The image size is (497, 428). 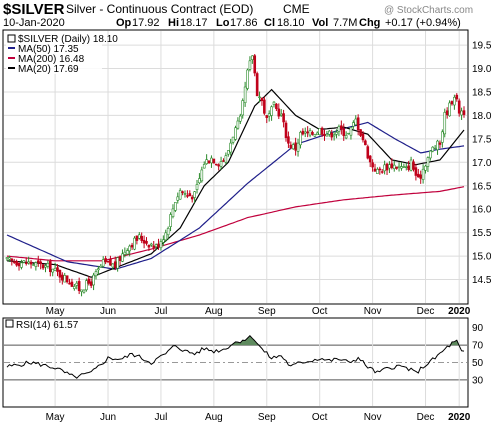 What do you see at coordinates (478, 328) in the screenshot?
I see `rsi-y-tick: 90` at bounding box center [478, 328].